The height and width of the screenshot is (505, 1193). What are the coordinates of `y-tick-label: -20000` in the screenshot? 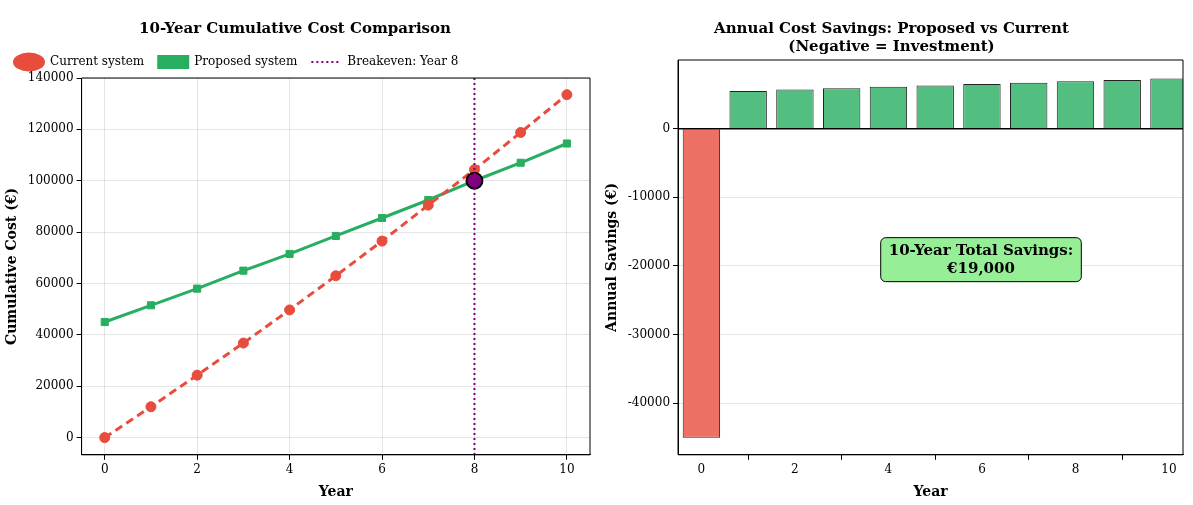 It's located at (649, 265).